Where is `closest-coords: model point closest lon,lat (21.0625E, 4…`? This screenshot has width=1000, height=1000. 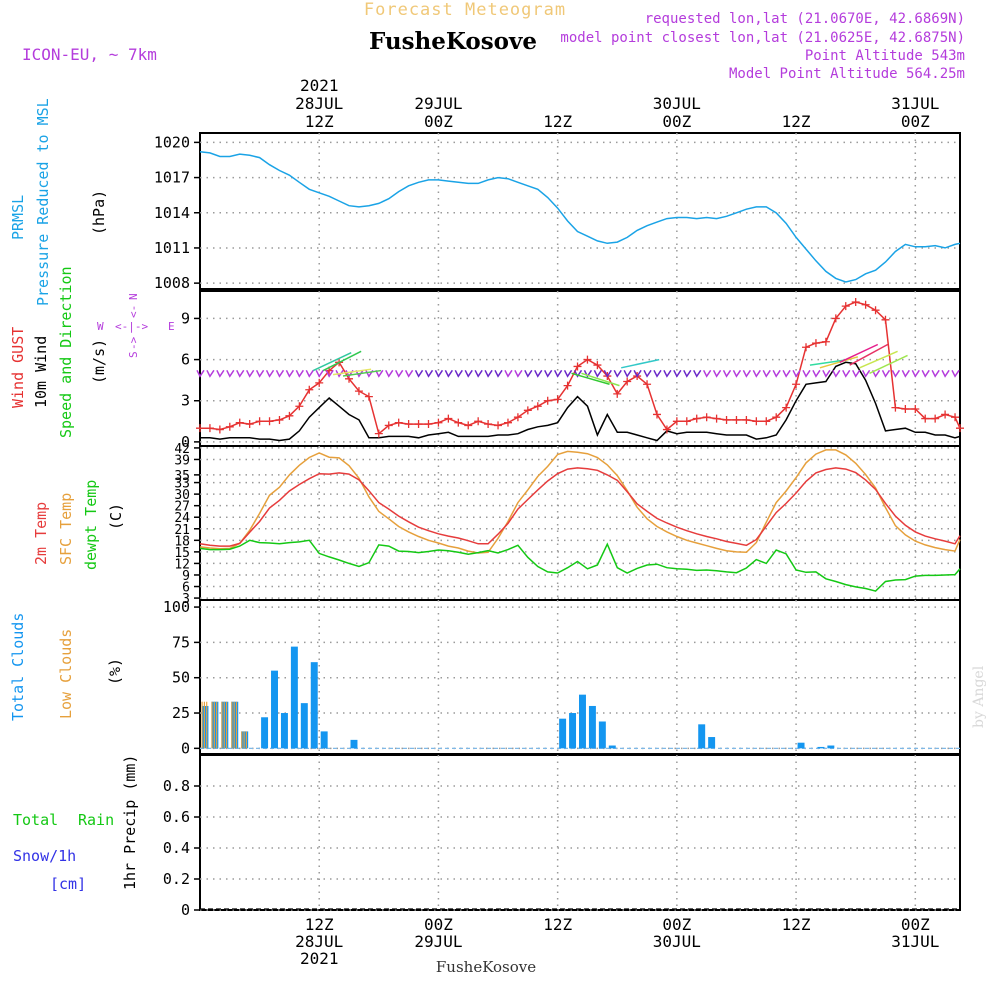
closest-coords: model point closest lon,lat (21.0625E, 4… is located at coordinates (762, 38).